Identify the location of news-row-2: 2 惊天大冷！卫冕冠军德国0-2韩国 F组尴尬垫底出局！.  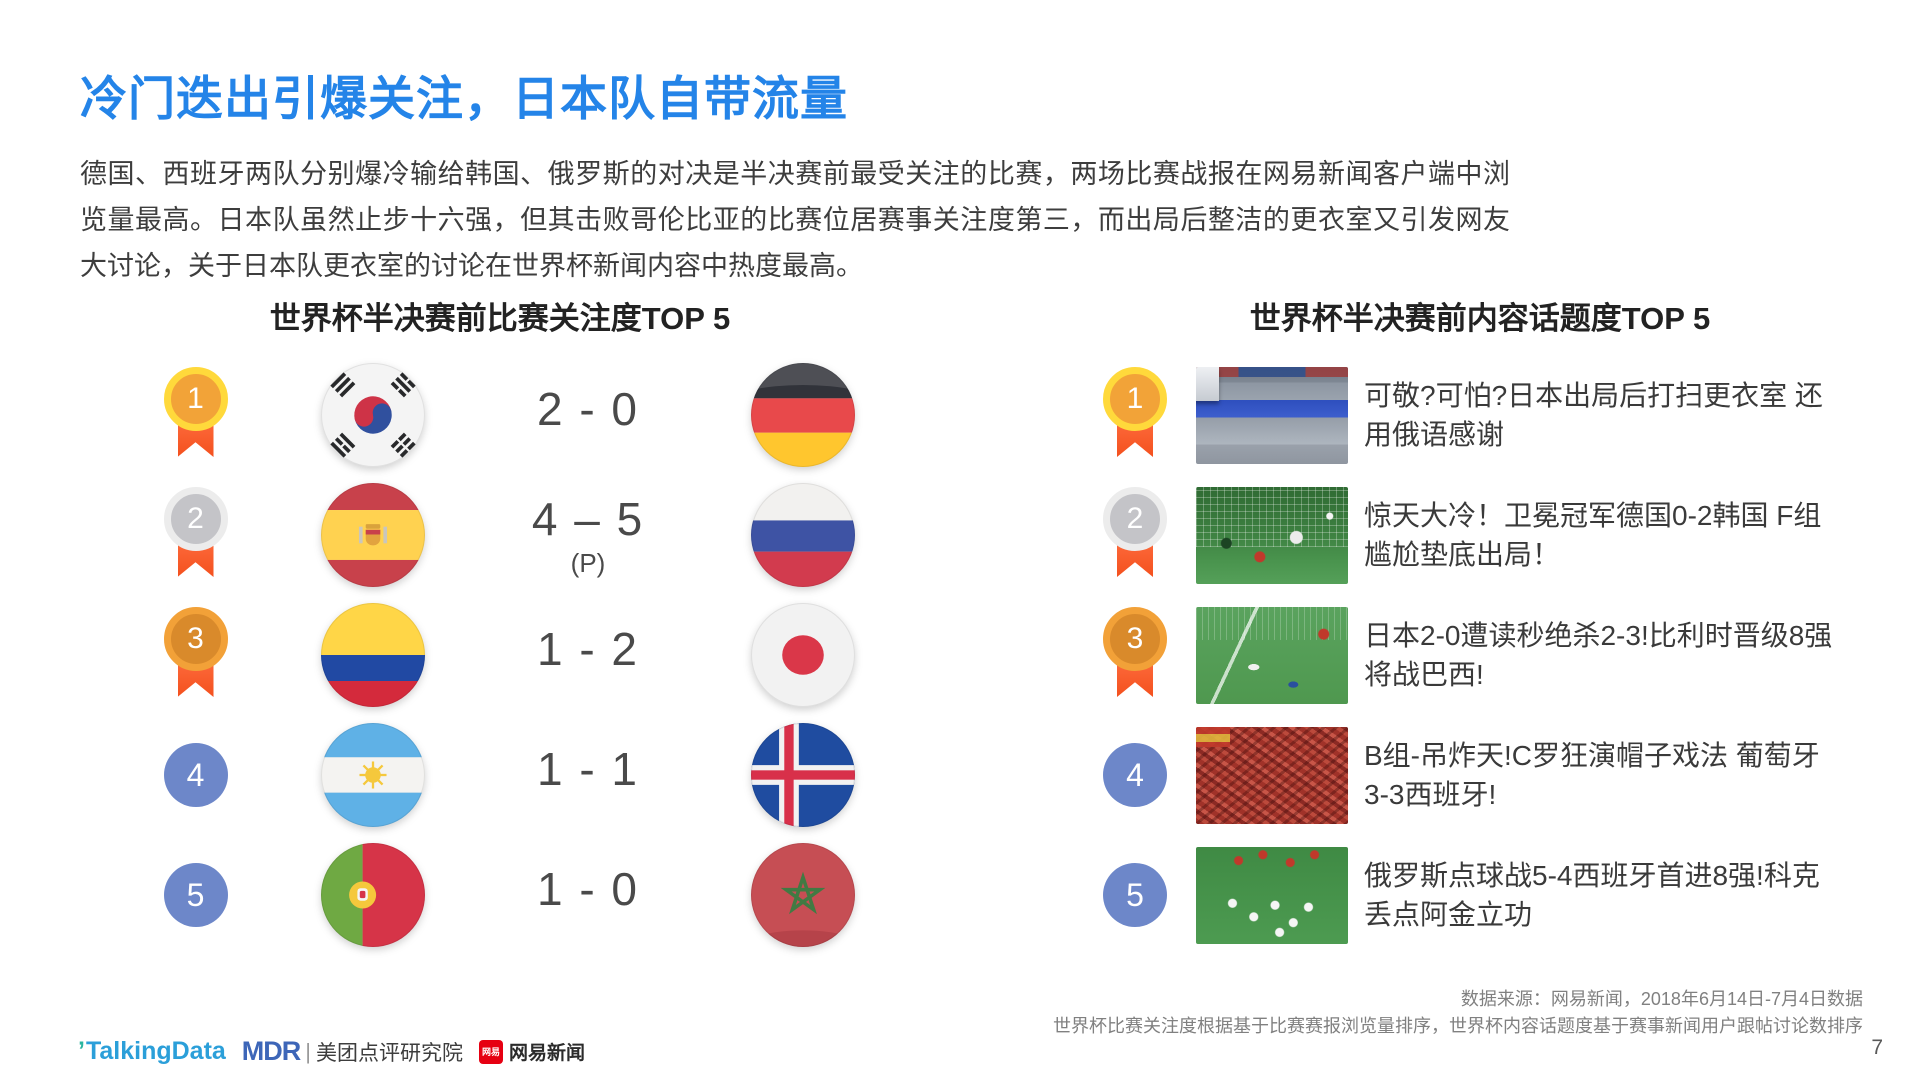
(1480, 535).